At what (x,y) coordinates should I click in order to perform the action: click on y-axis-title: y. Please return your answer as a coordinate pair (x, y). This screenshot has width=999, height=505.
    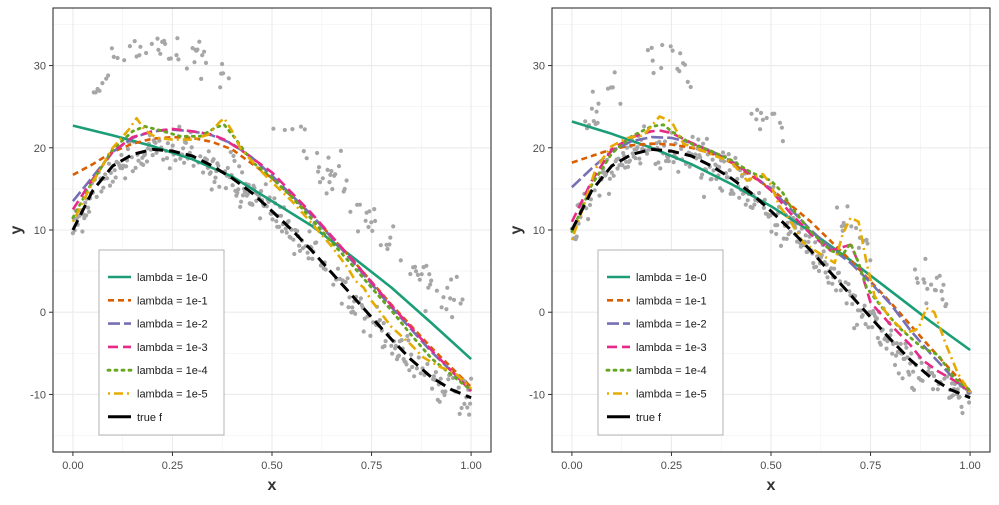
    Looking at the image, I should click on (516, 229).